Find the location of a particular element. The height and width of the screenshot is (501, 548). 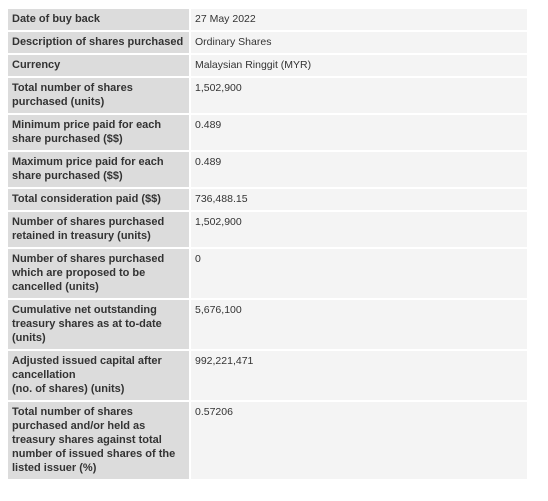

row-value-minimum-price: 0.489 is located at coordinates (359, 132).